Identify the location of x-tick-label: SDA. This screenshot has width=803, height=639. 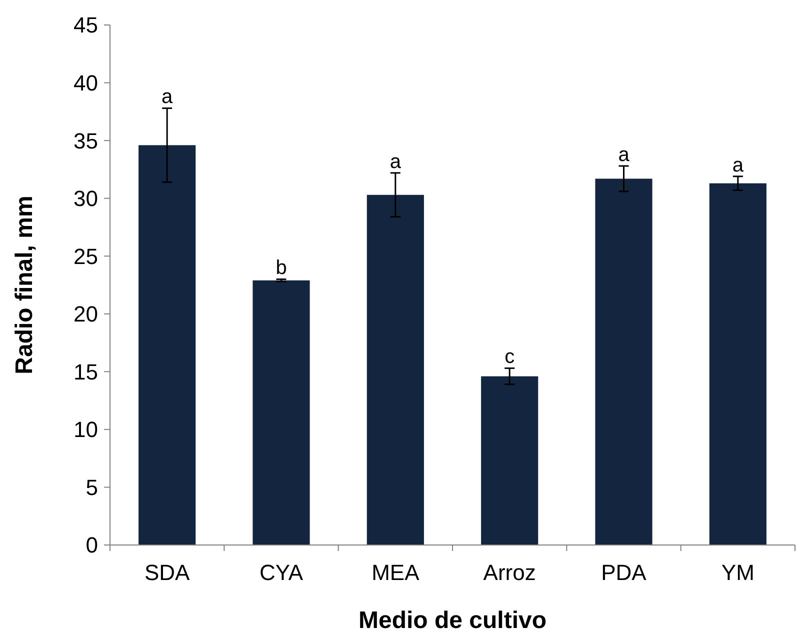
(167, 572).